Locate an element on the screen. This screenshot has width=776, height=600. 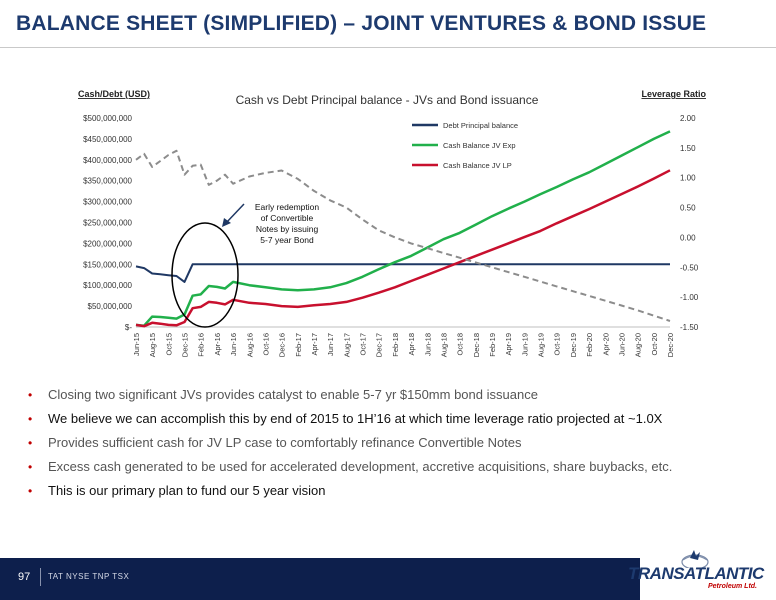
annotation-text: of Convertible is located at coordinates (287, 218).